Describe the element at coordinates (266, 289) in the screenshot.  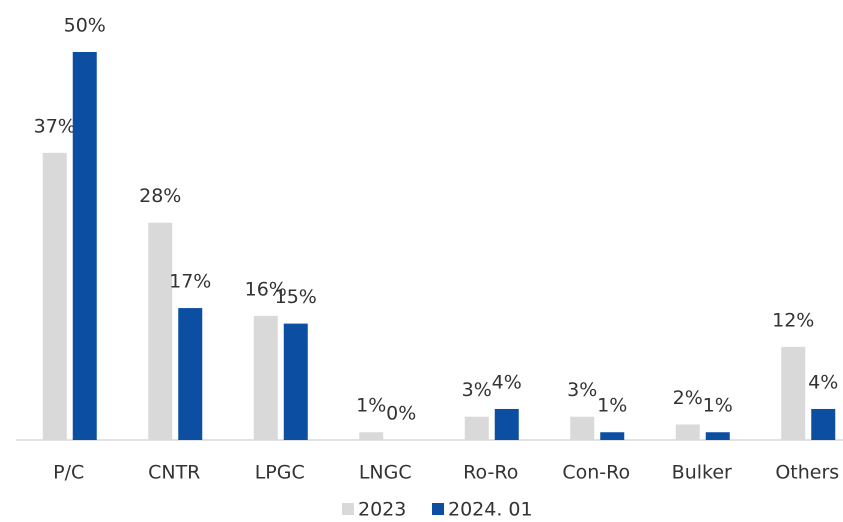
I see `data-label: 16%` at that location.